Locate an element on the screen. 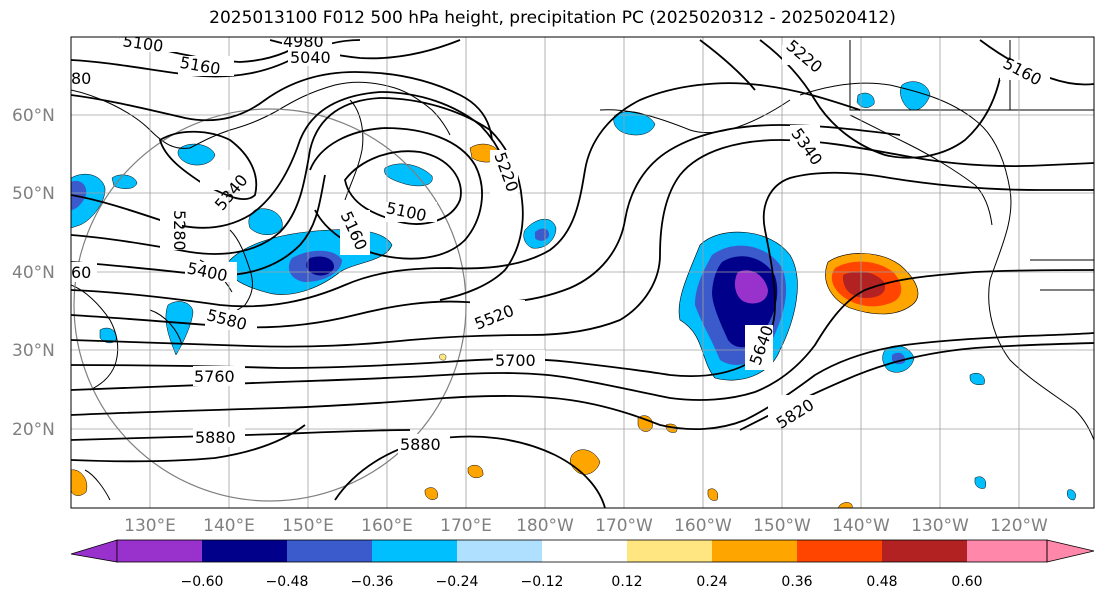 This screenshot has width=1105, height=601. lon-label: 160°E is located at coordinates (387, 526).